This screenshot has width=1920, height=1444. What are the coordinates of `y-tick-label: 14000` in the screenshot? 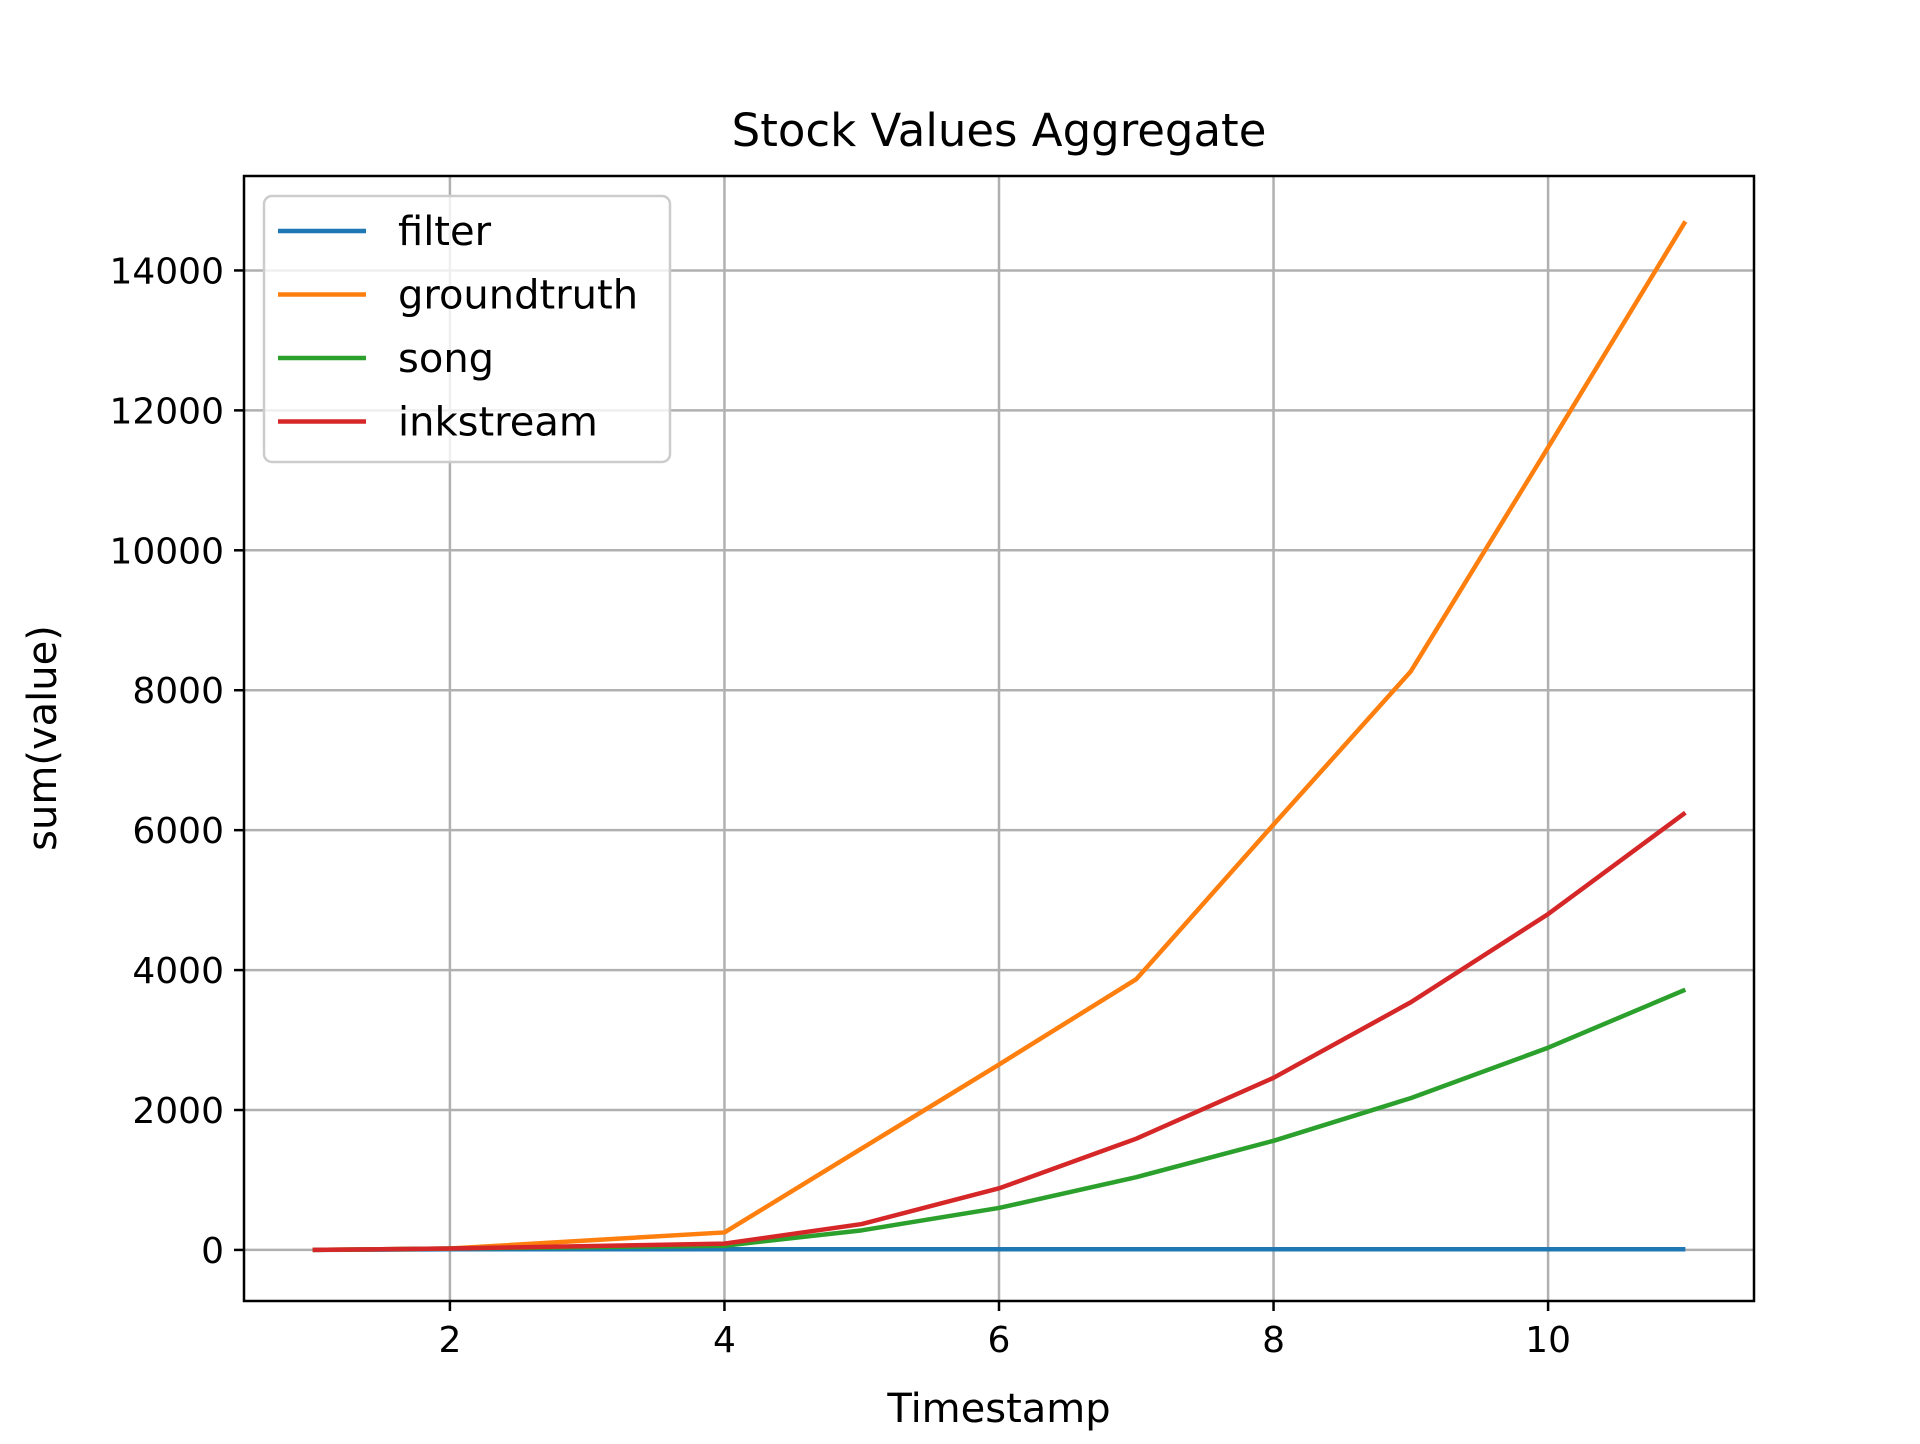 It's located at (166, 271).